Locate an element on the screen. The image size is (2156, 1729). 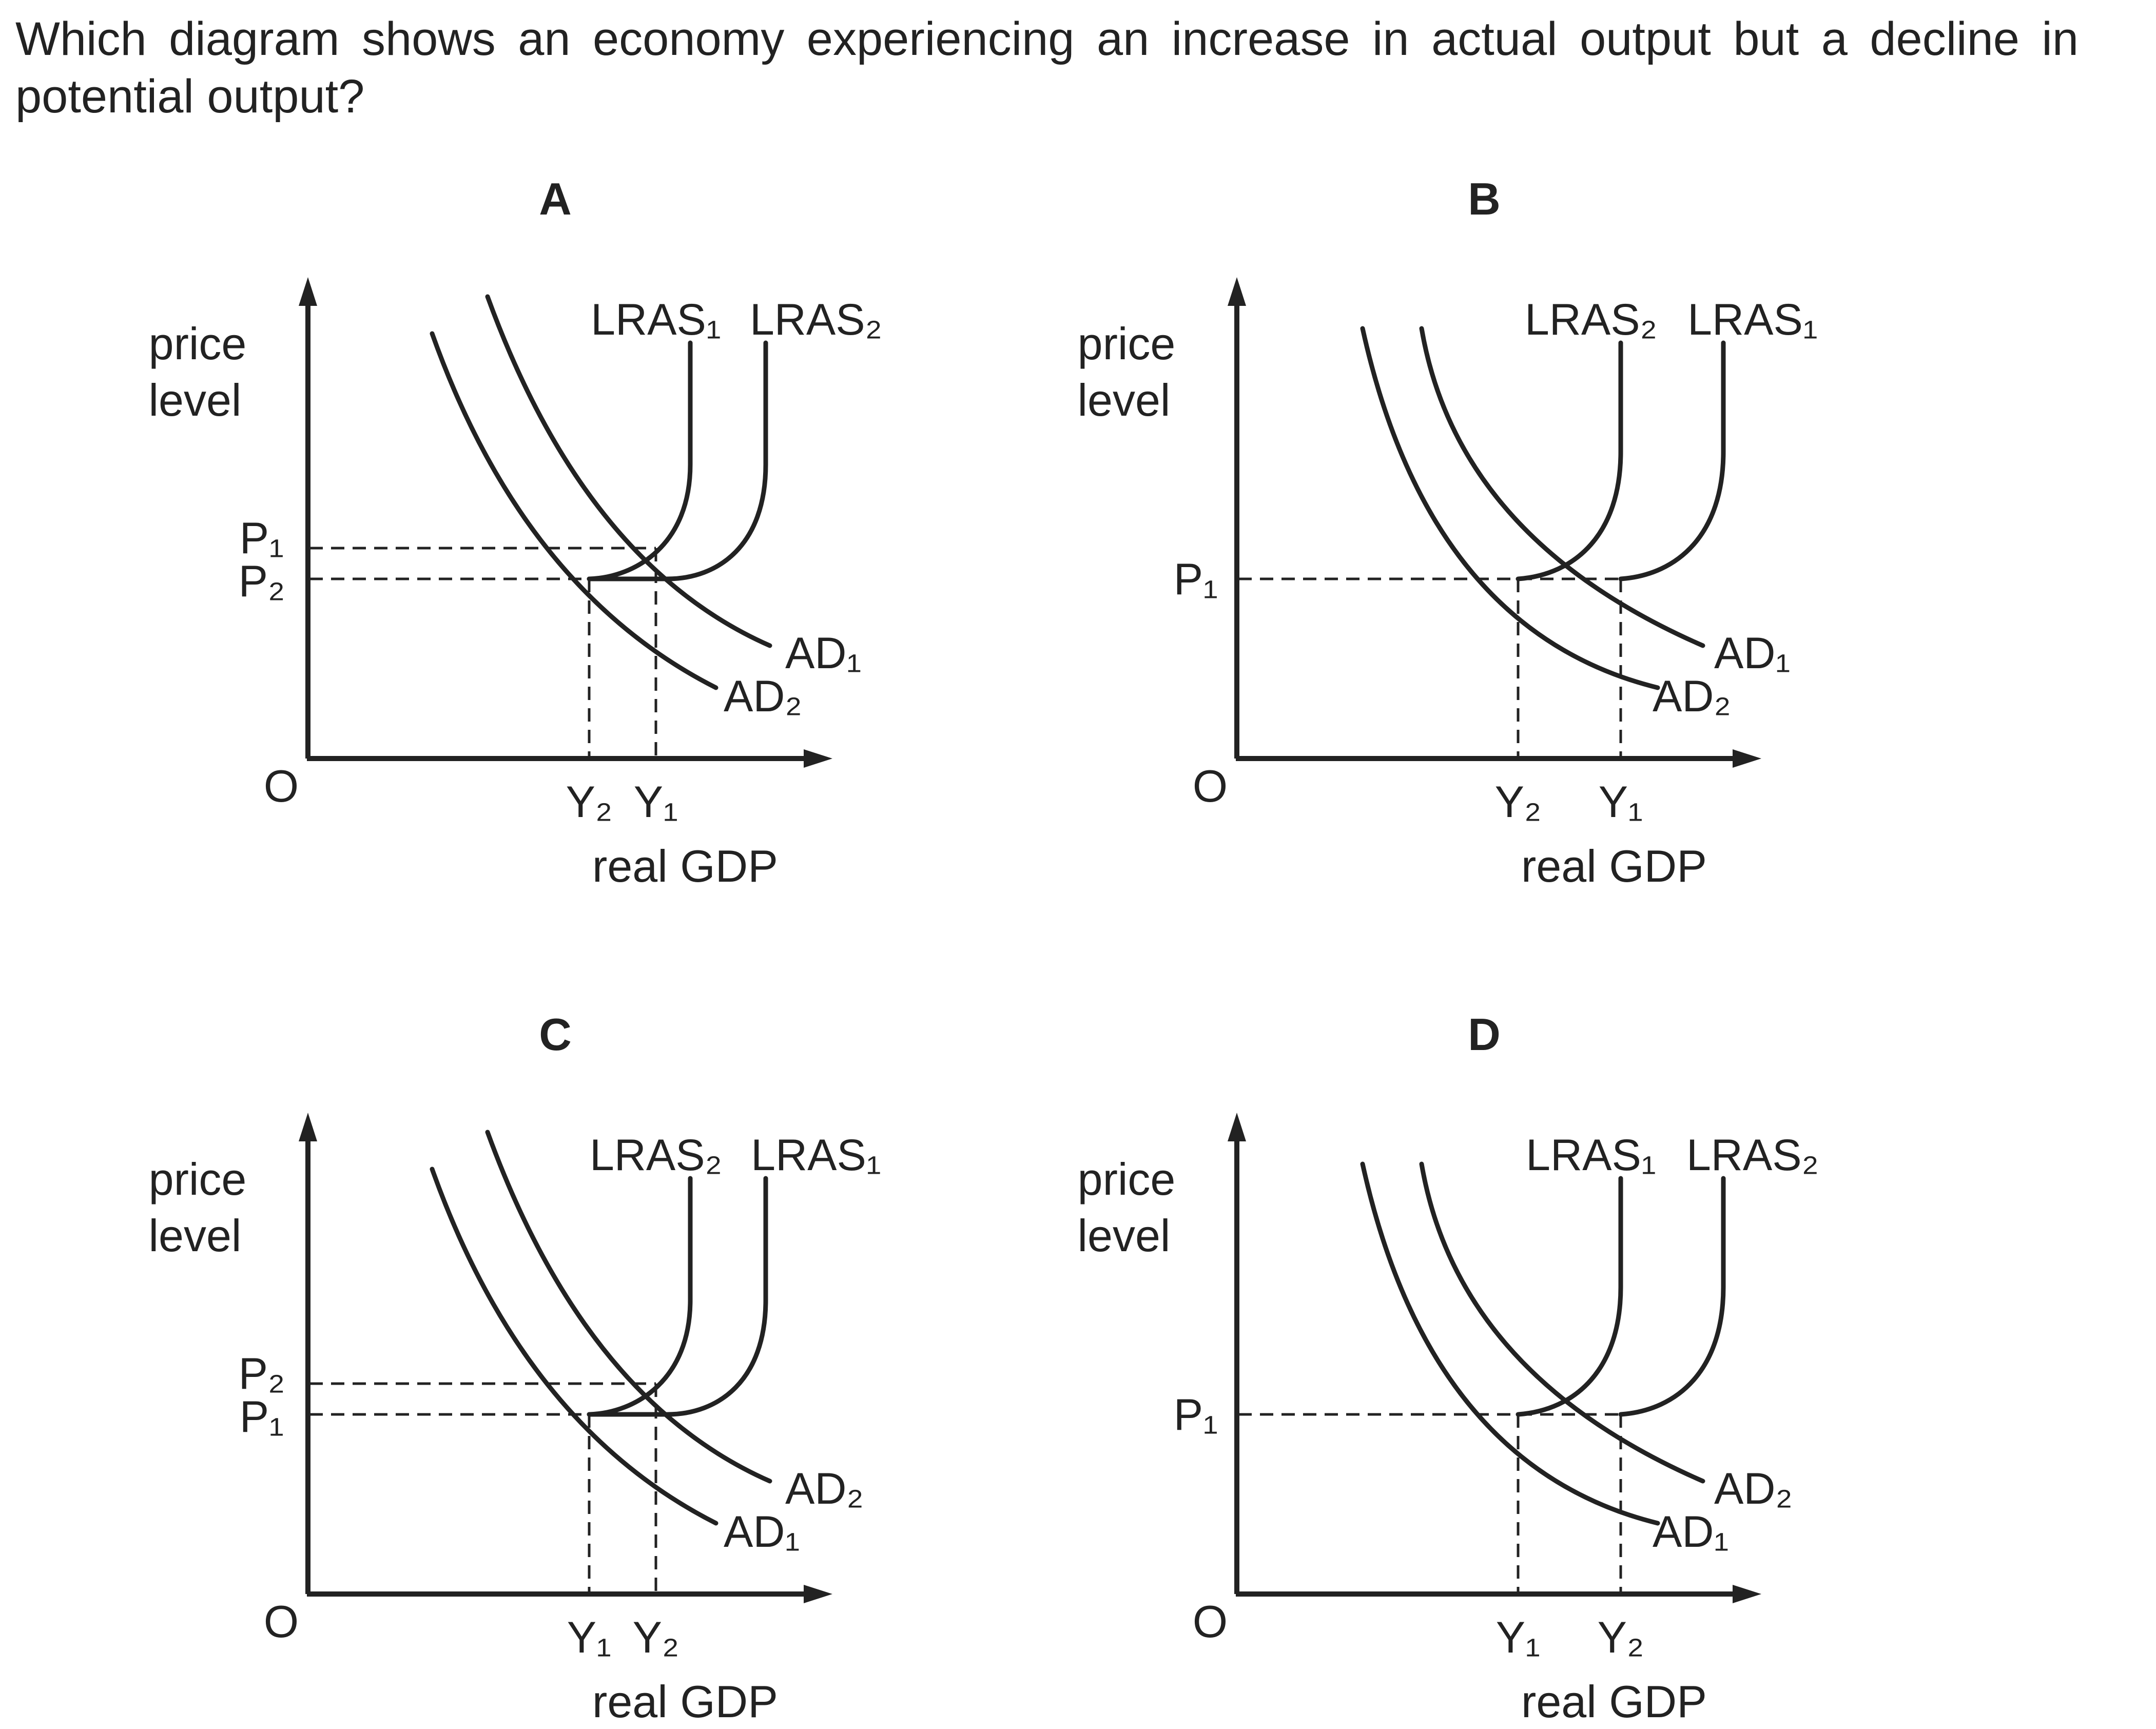
price-label-upper: P₂ is located at coordinates (262, 1374).